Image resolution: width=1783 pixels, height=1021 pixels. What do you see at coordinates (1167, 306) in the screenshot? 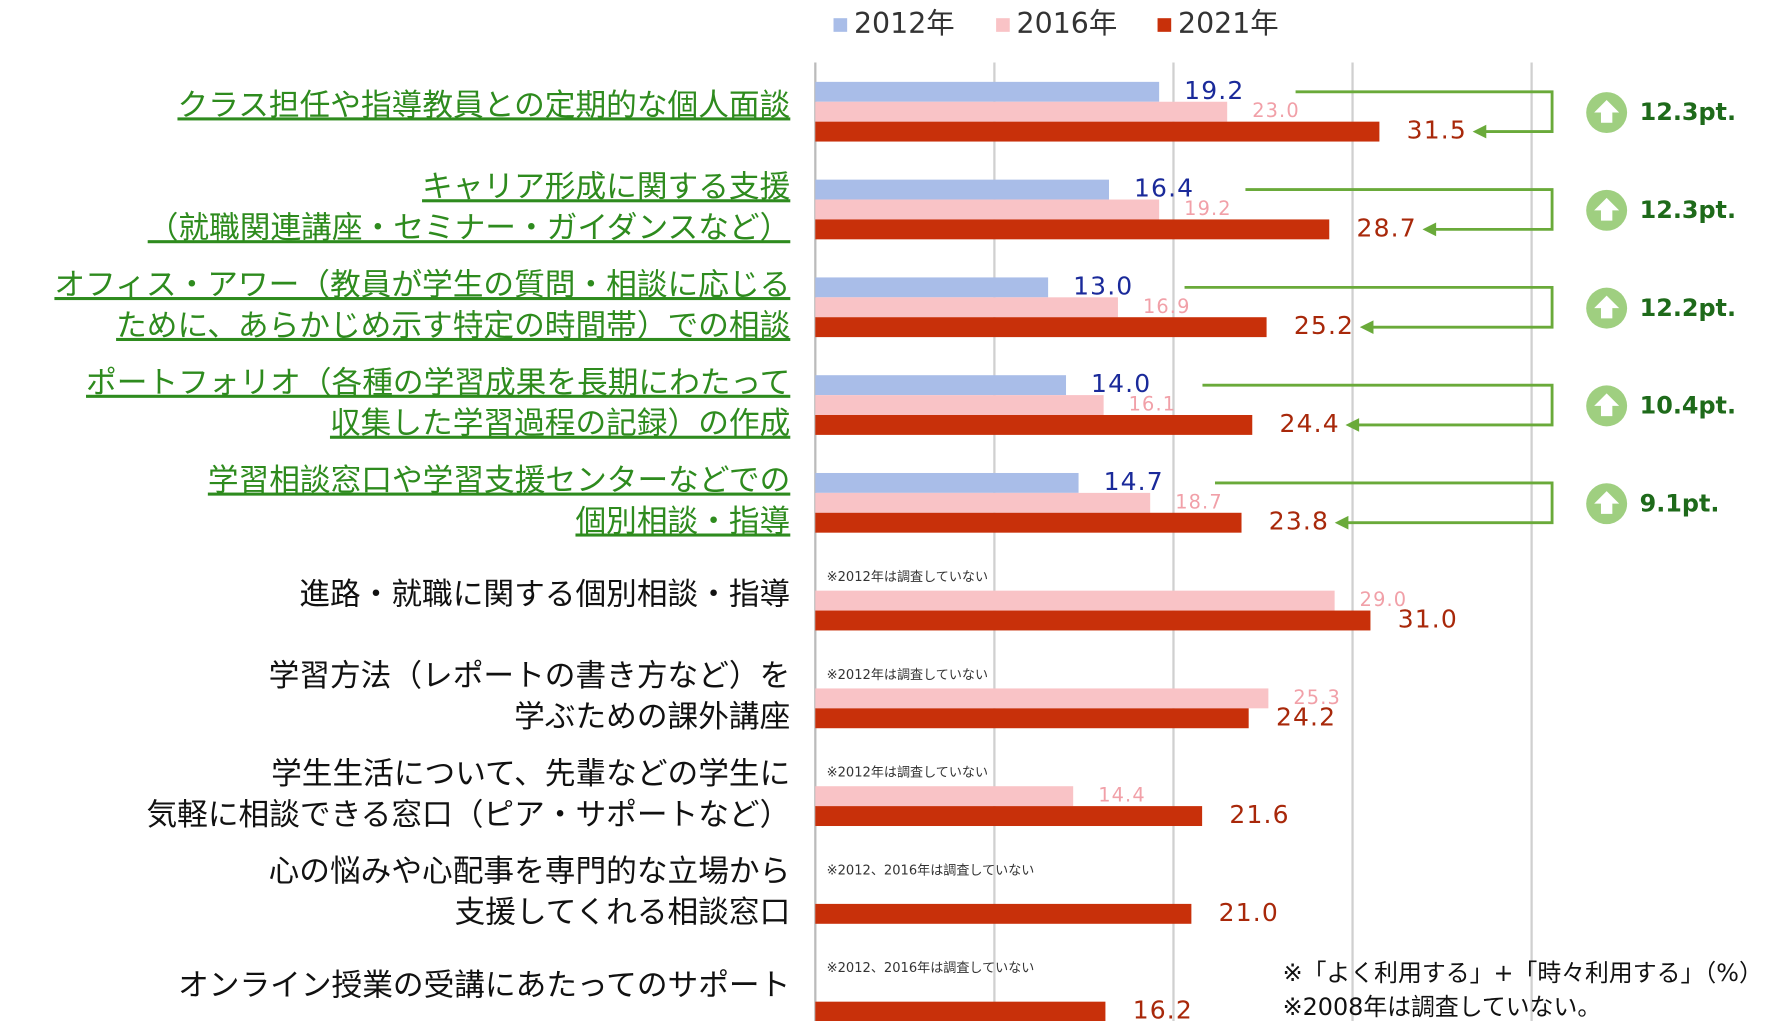
I see `value-label: 16.9` at bounding box center [1167, 306].